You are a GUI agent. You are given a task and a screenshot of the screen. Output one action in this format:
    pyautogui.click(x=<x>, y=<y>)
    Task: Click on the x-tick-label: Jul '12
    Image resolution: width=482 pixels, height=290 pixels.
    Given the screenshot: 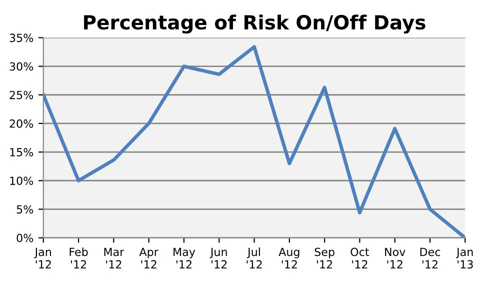 What is the action you would take?
    pyautogui.click(x=254, y=258)
    